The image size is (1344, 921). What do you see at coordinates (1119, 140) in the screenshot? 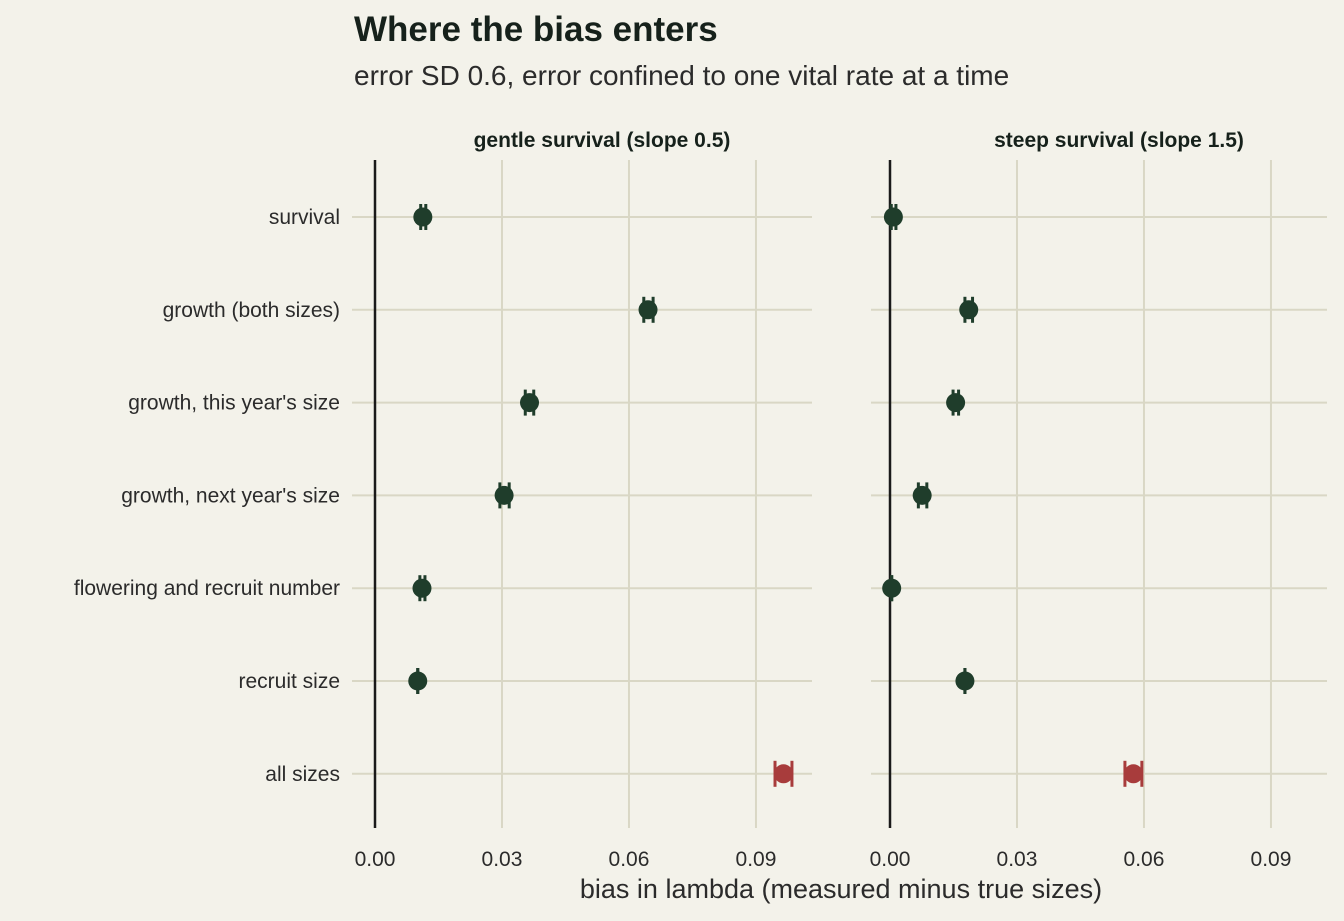
I see `panel-title: steep survival (slope 1.5)` at bounding box center [1119, 140].